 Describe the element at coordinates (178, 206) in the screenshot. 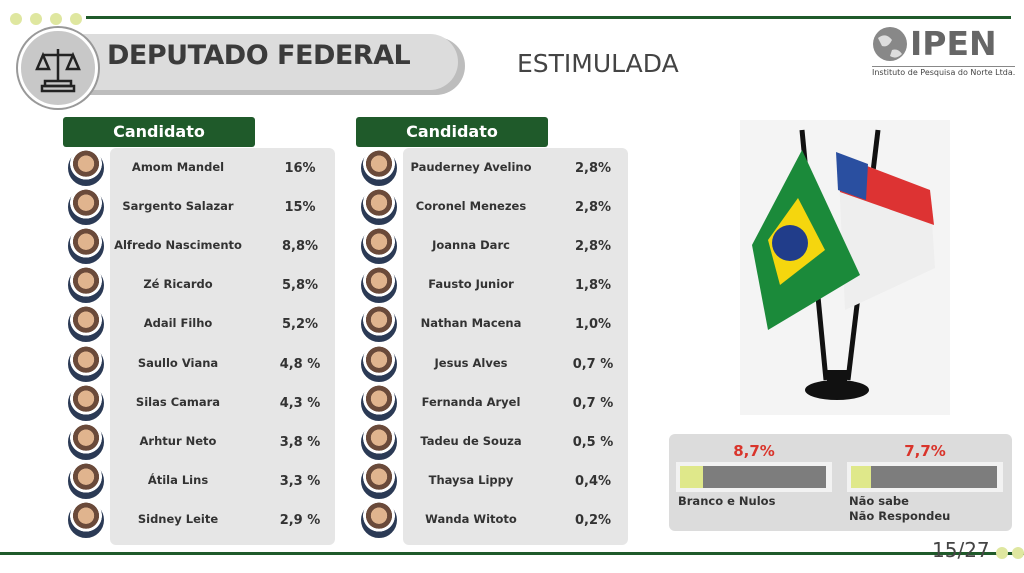

I see `candidate-name: Sargento Salazar` at that location.